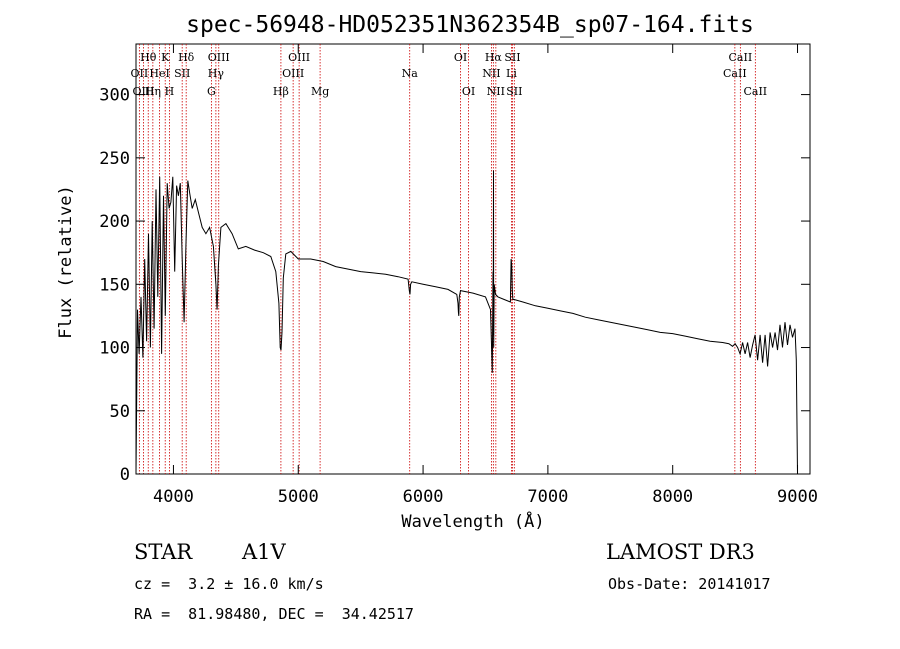 The height and width of the screenshot is (649, 900). Describe the element at coordinates (298, 497) in the screenshot. I see `x-tick-label-1: 5000` at that location.